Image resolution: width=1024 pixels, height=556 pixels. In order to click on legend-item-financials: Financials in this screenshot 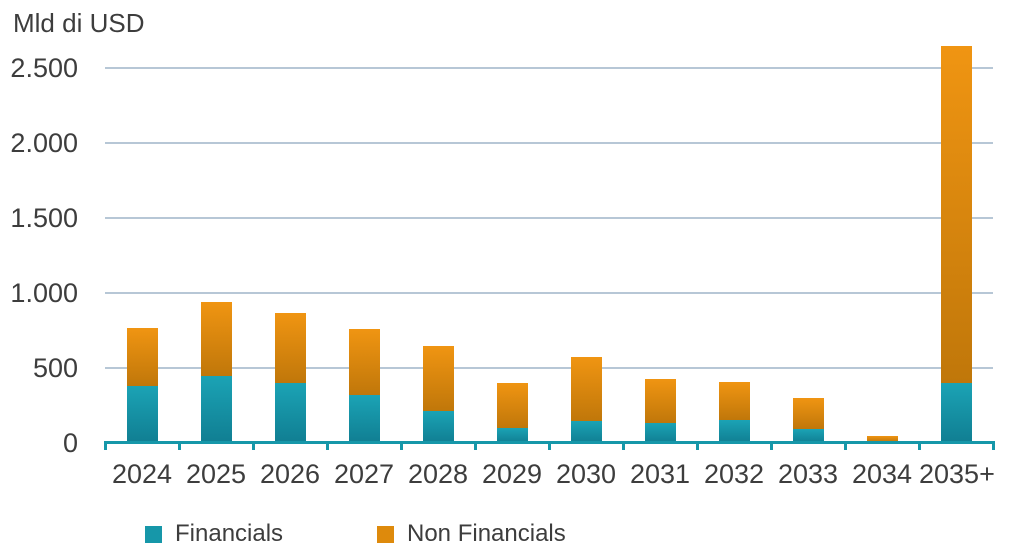, I will do `click(214, 533)`.